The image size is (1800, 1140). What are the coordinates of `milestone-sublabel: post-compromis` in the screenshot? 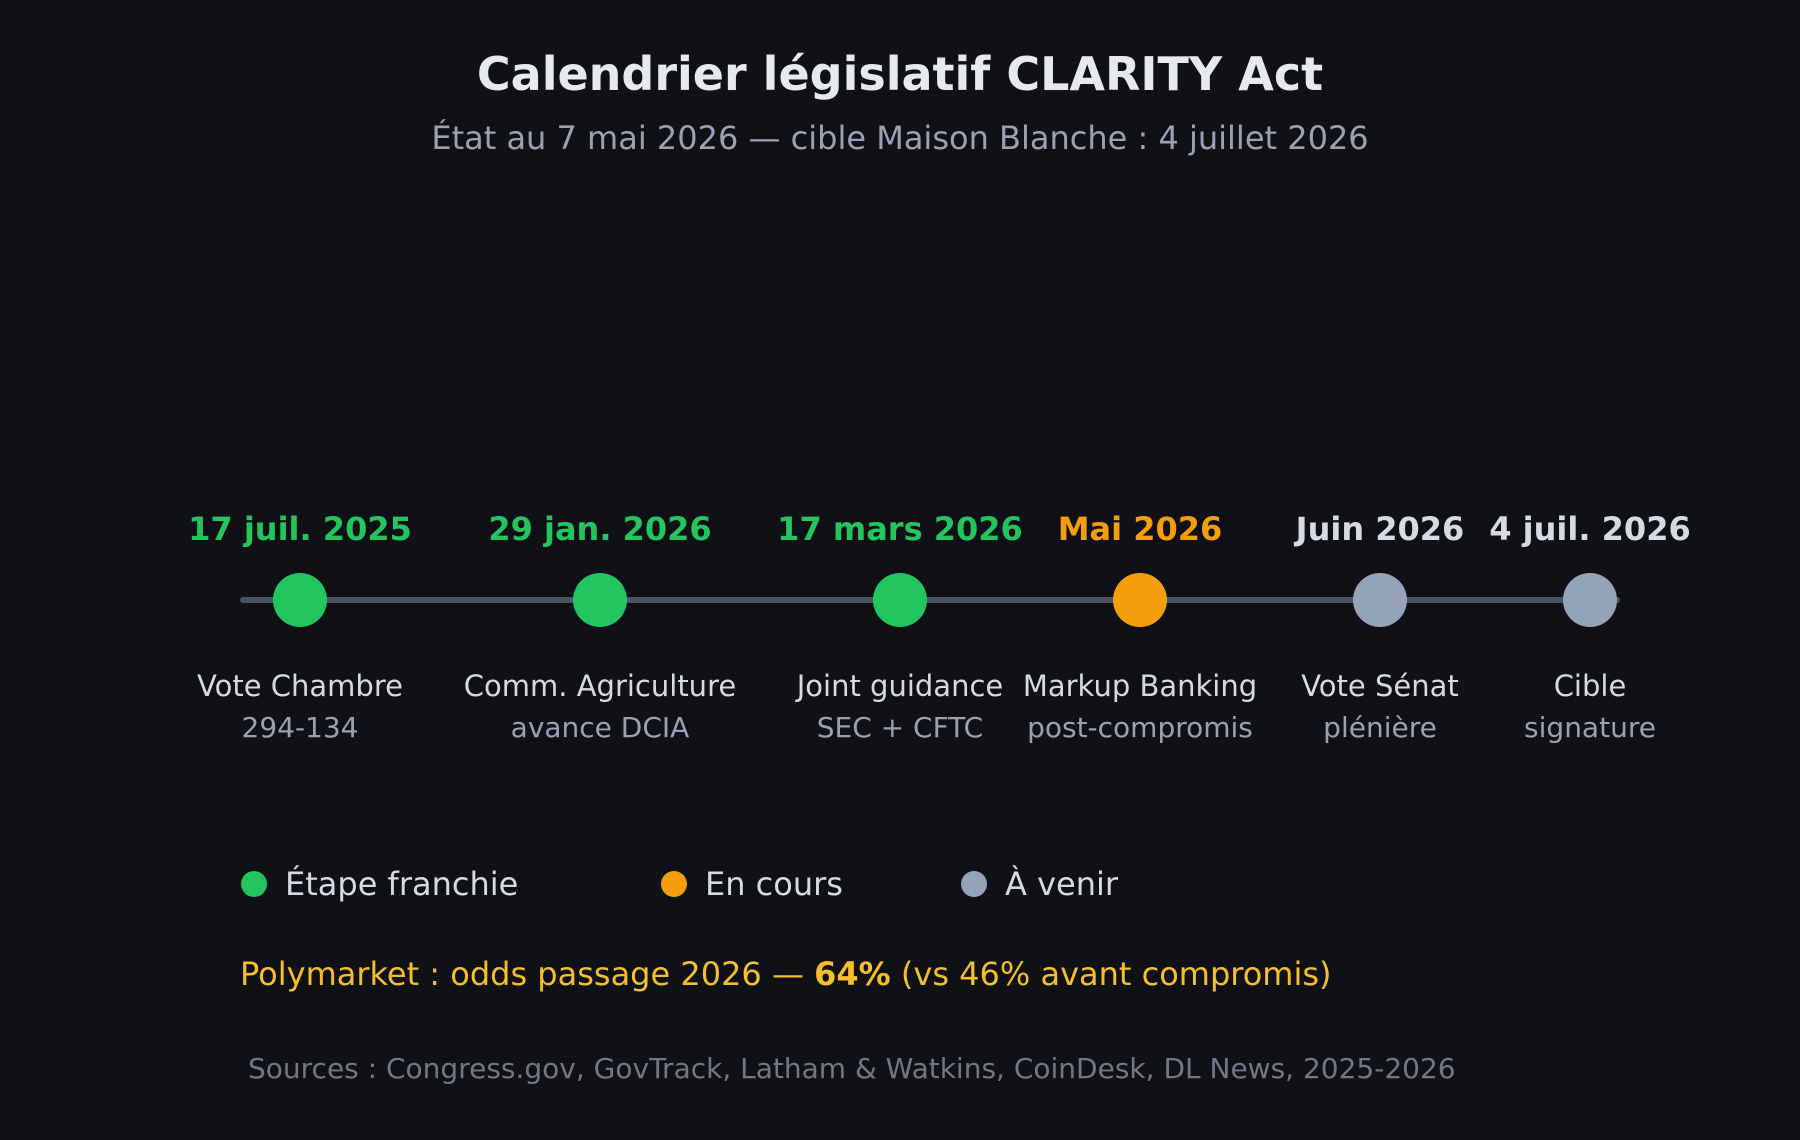 It's located at (1140, 727).